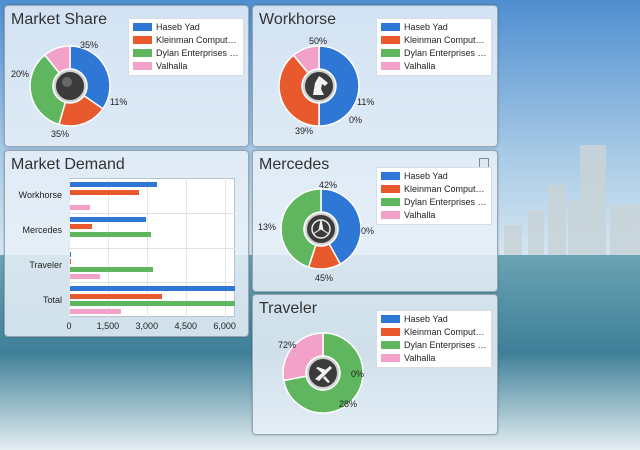 The width and height of the screenshot is (640, 450). I want to click on workhorse-pie, so click(319, 86).